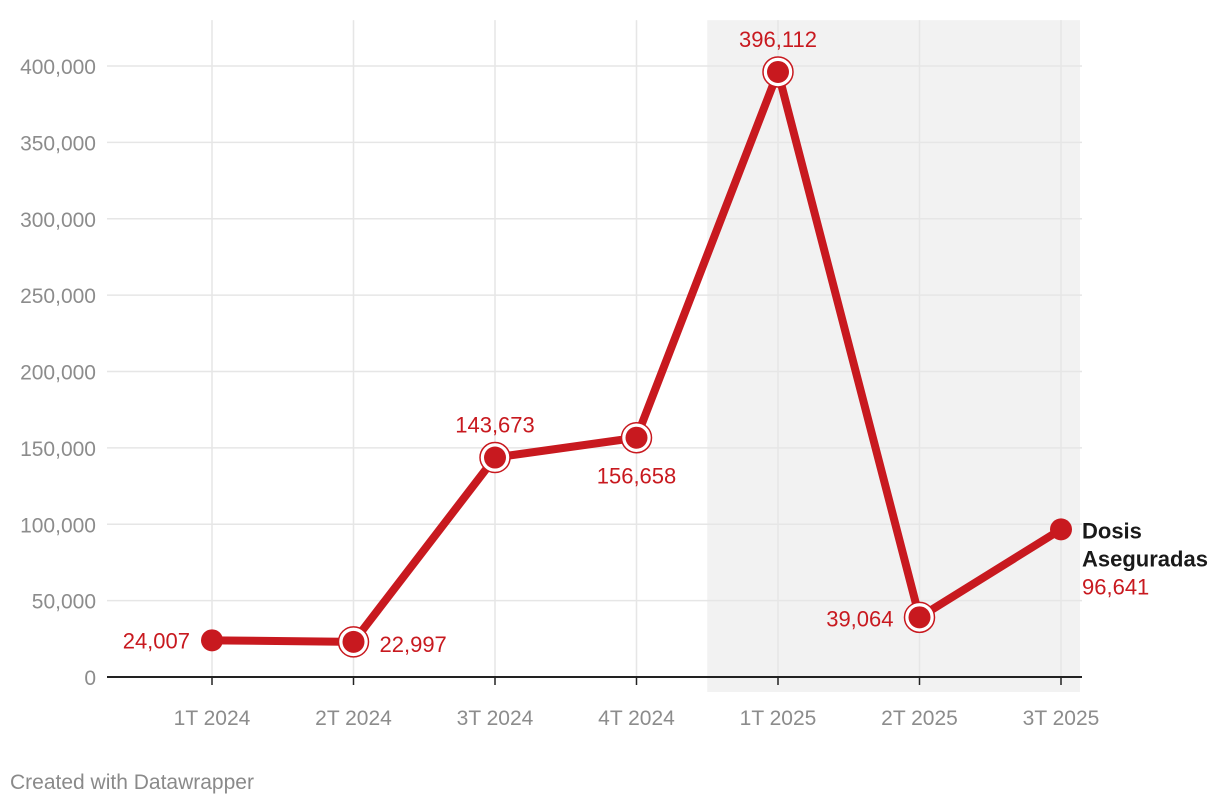 This screenshot has height=808, width=1220. I want to click on x-tick-label: 4T 2024, so click(636, 718).